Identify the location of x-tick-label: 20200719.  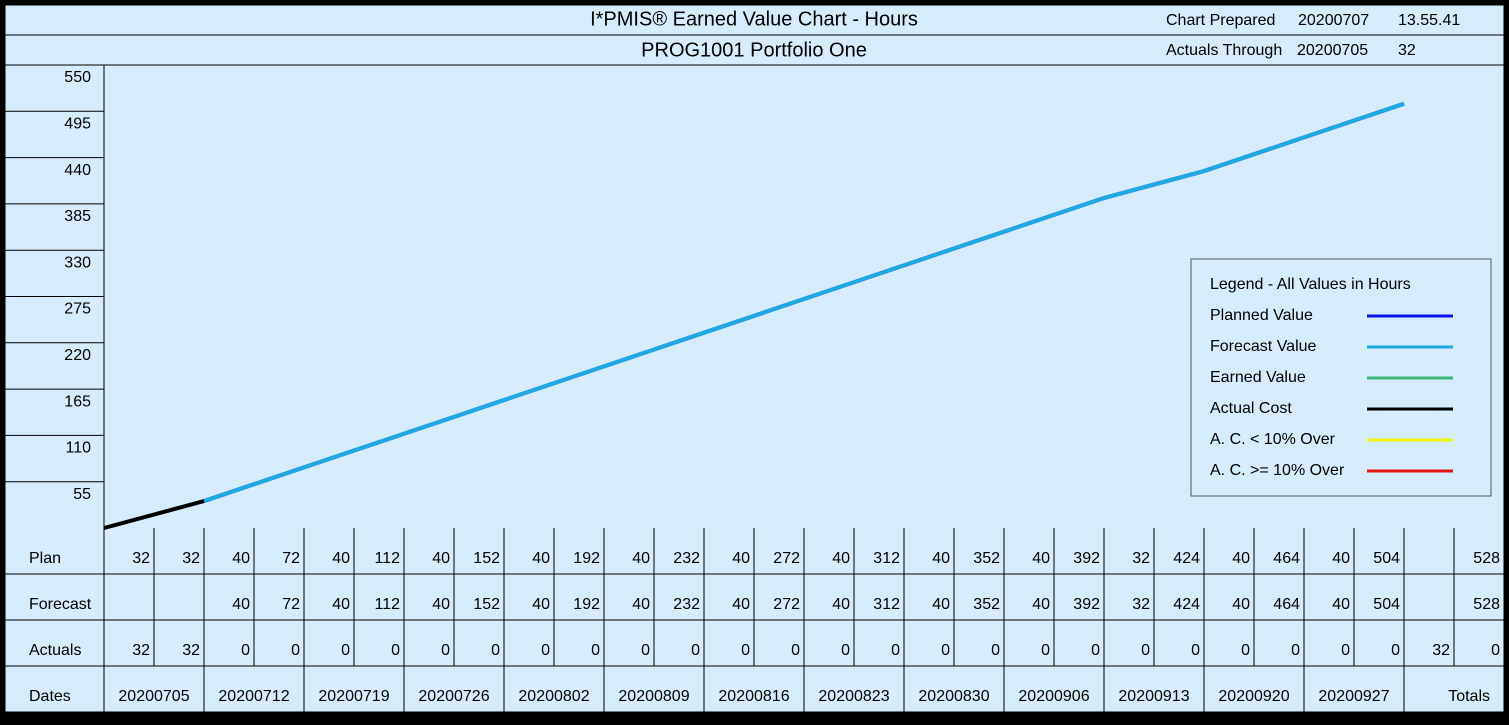
(353, 696).